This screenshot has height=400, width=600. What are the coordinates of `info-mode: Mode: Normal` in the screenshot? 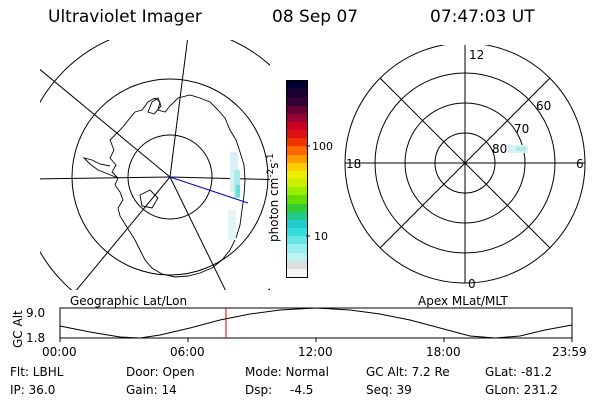 It's located at (287, 372).